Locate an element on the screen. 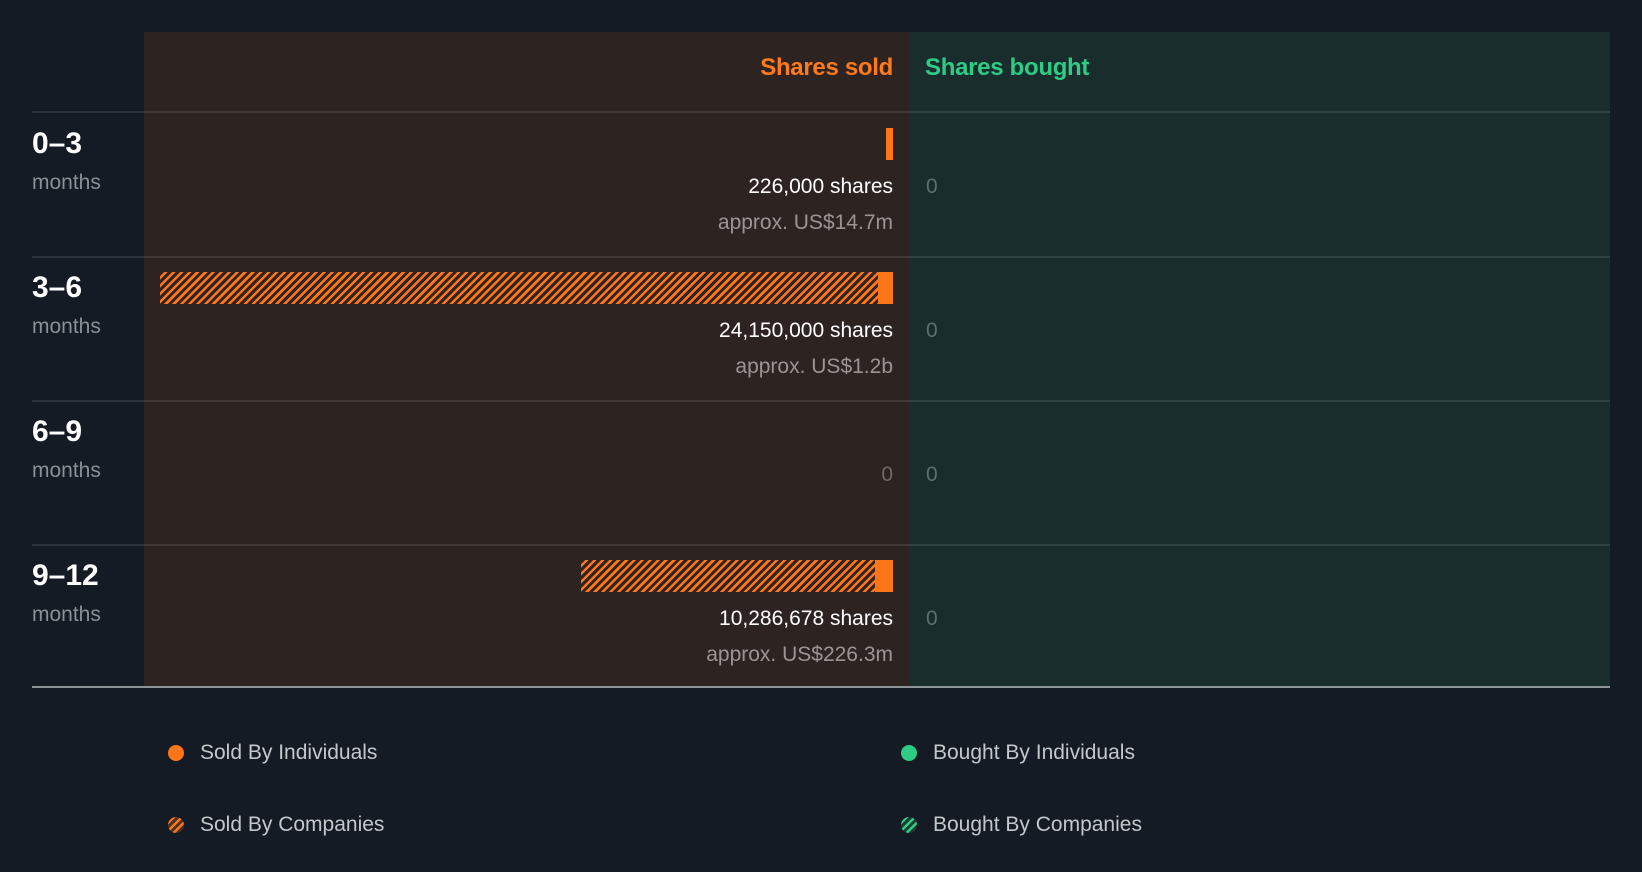 This screenshot has width=1642, height=872. sold-shares-value: approx. US$1.2b is located at coordinates (814, 366).